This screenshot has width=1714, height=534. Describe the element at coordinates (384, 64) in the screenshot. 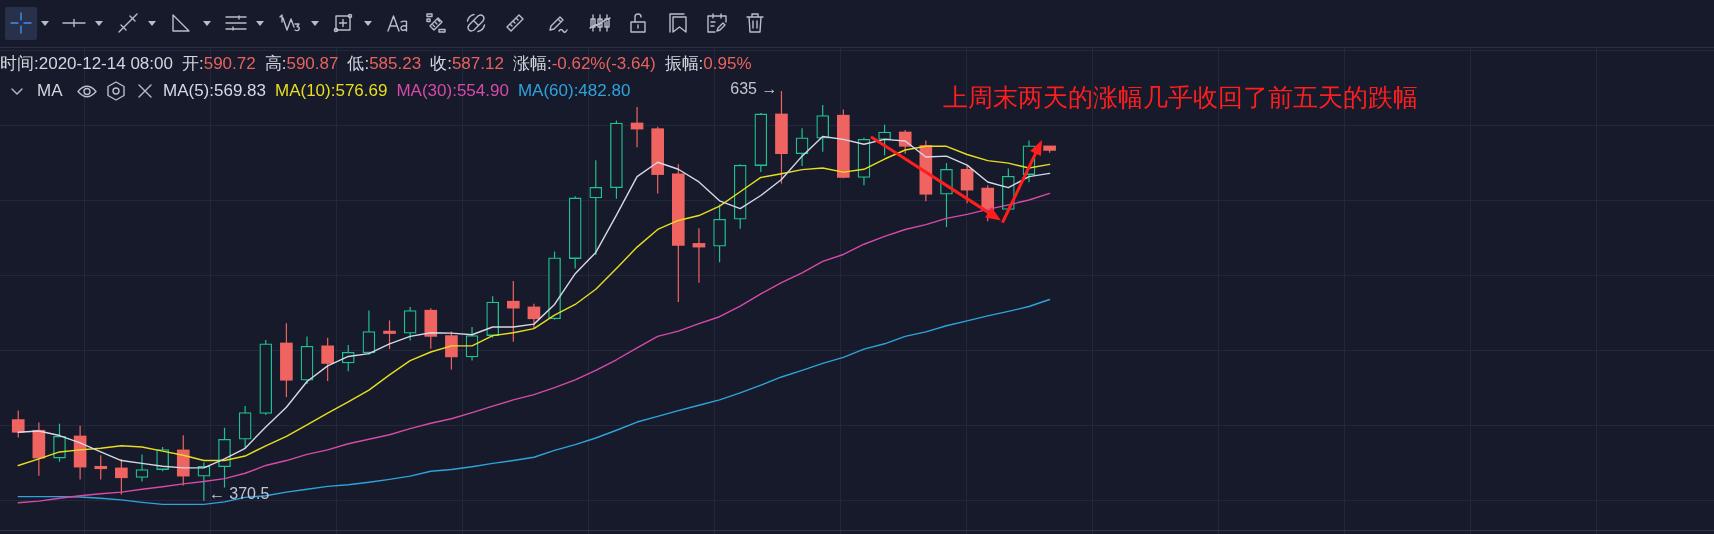

I see `text: 低:585.23` at that location.